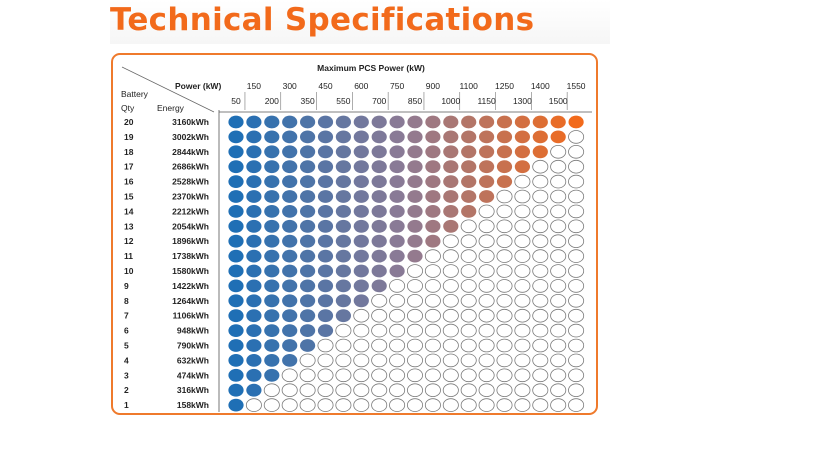 This screenshot has width=819, height=460. Describe the element at coordinates (126, 331) in the screenshot. I see `battery-qty-label: 6` at that location.